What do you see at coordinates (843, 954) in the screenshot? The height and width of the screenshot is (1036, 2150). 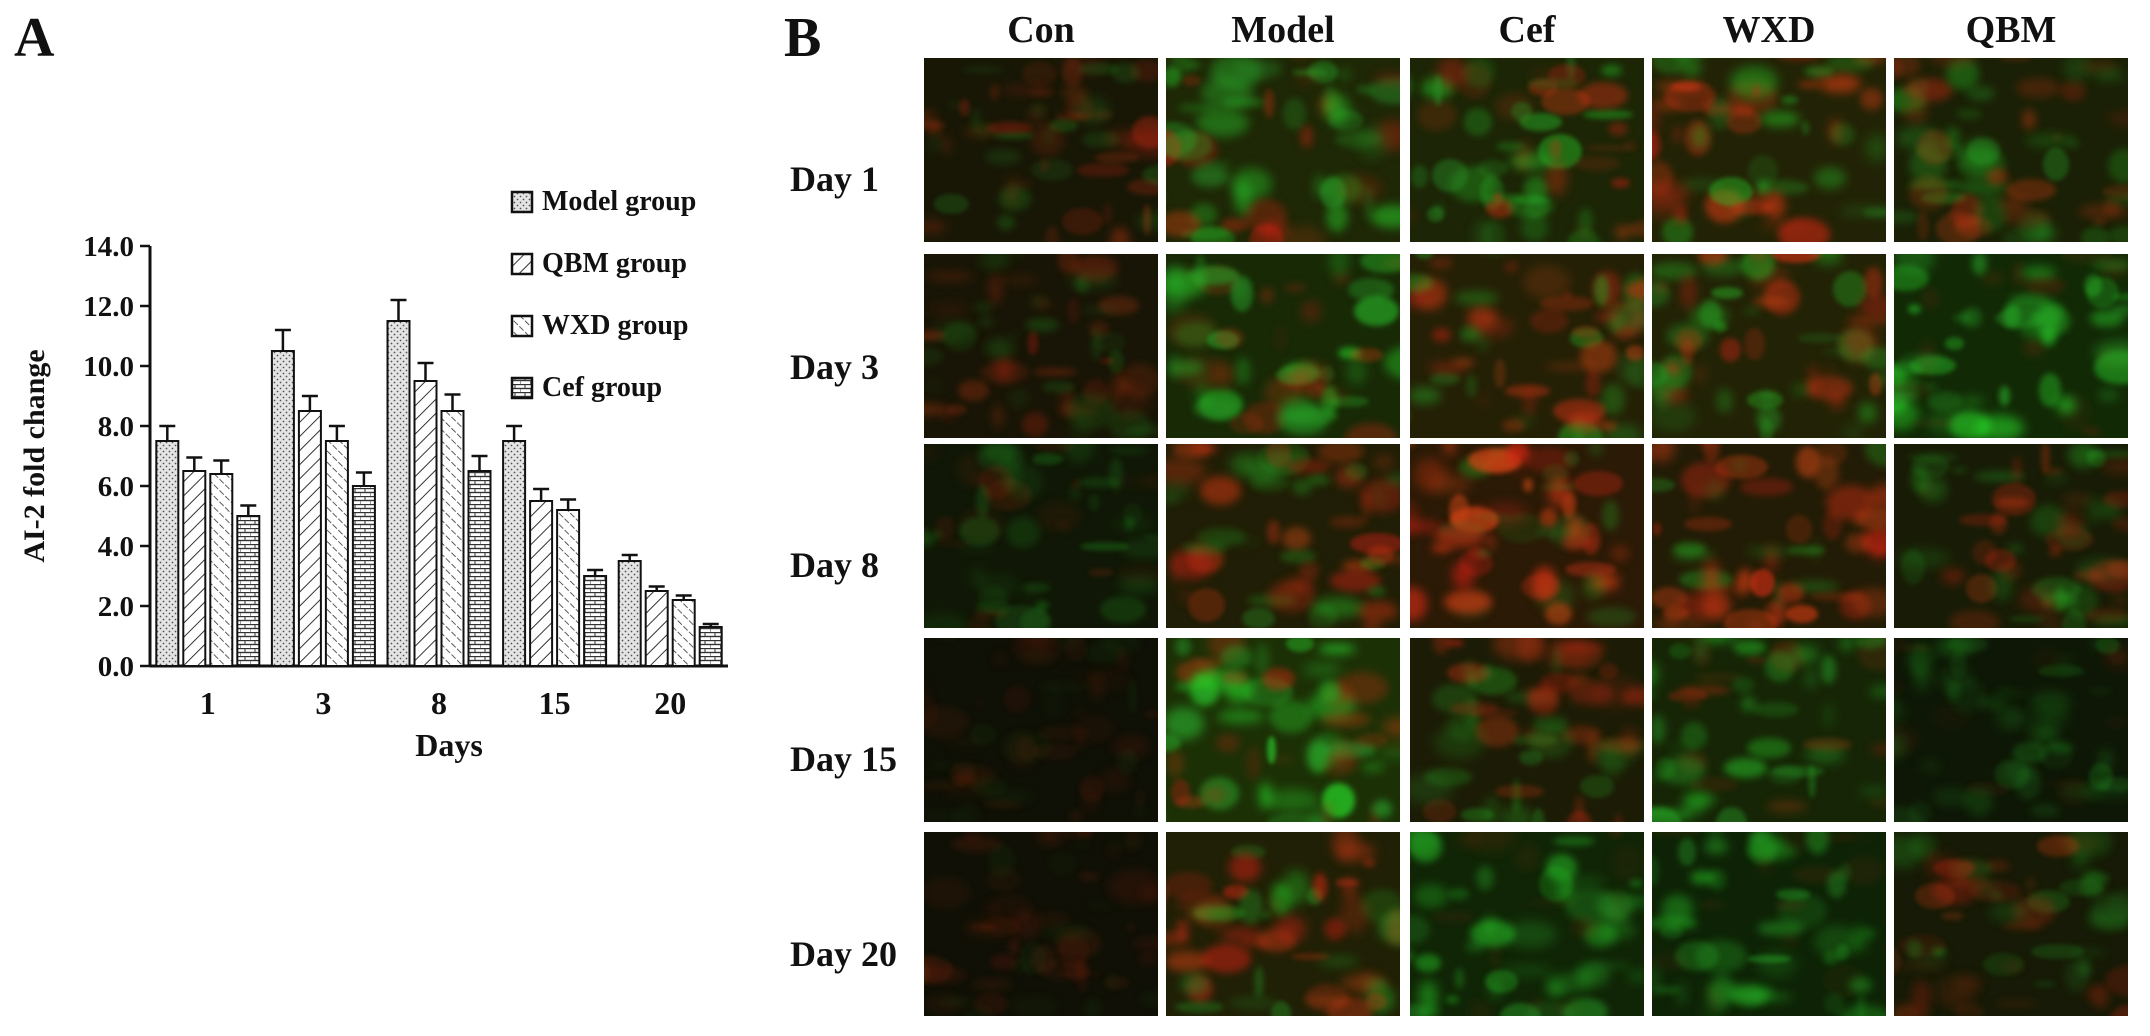 I see `row-label: Day 20` at bounding box center [843, 954].